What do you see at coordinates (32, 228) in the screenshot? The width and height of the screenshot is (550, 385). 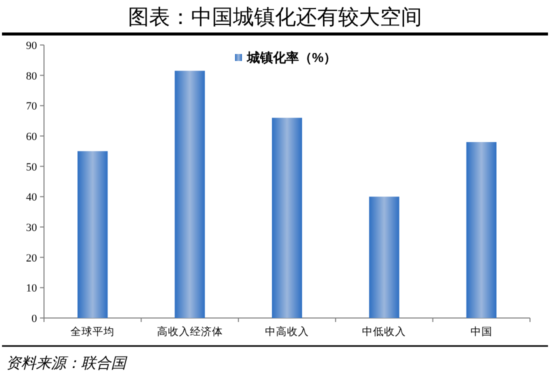 I see `y-tick-label: 30` at bounding box center [32, 228].